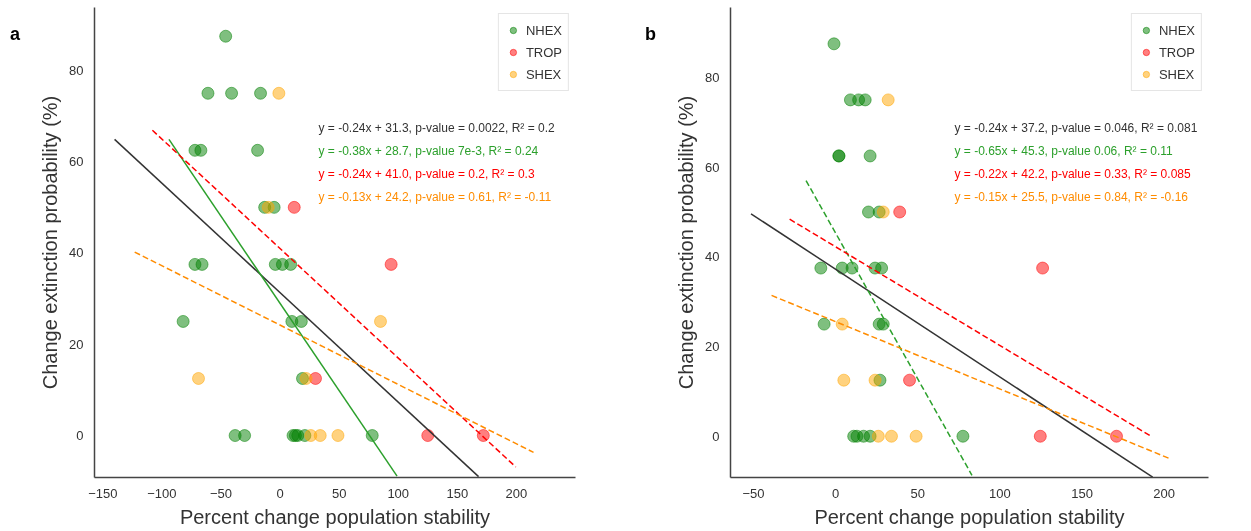 The image size is (1251, 531). I want to click on annotation: y = -0.24x + 41.0, p-value = 0.2, R² = 0.3, so click(426, 173).